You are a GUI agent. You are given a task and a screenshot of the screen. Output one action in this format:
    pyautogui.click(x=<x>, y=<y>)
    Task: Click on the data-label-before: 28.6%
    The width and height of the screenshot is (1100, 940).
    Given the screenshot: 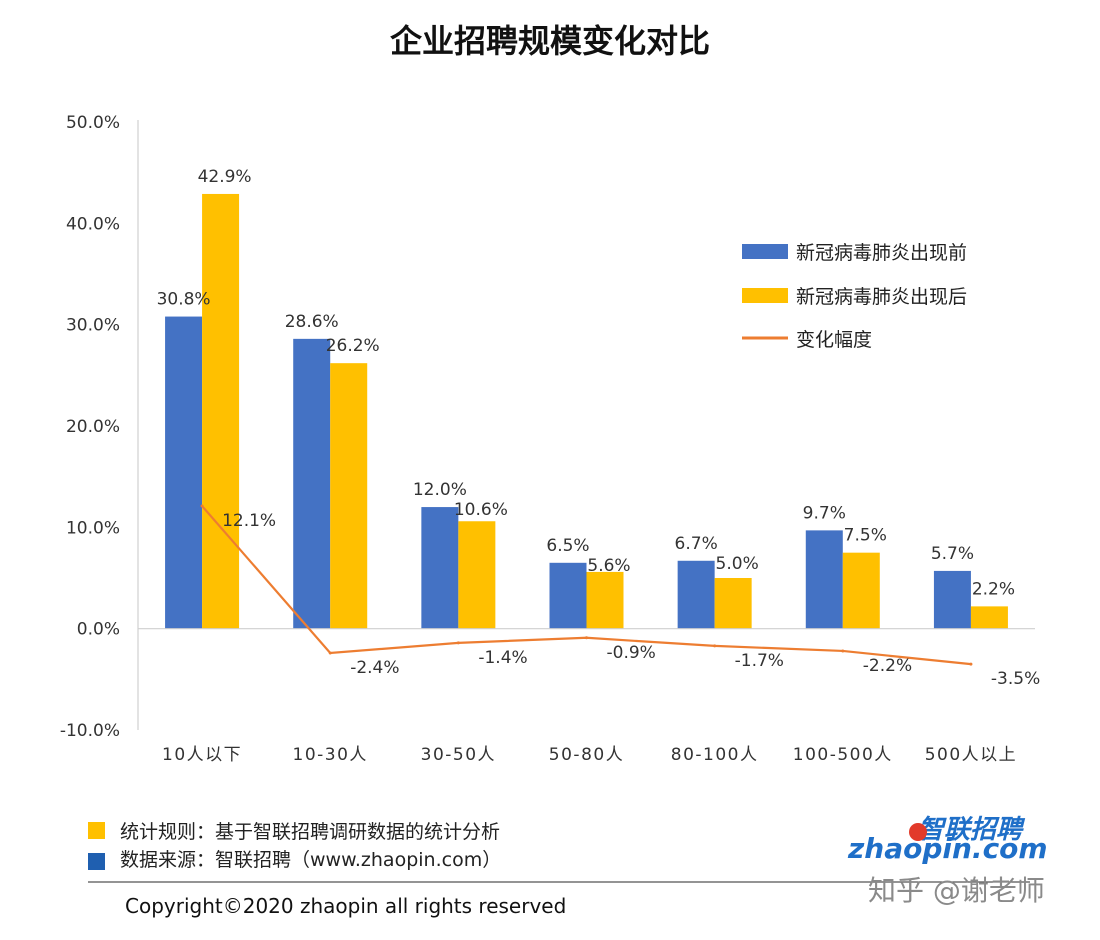 What is the action you would take?
    pyautogui.click(x=312, y=322)
    